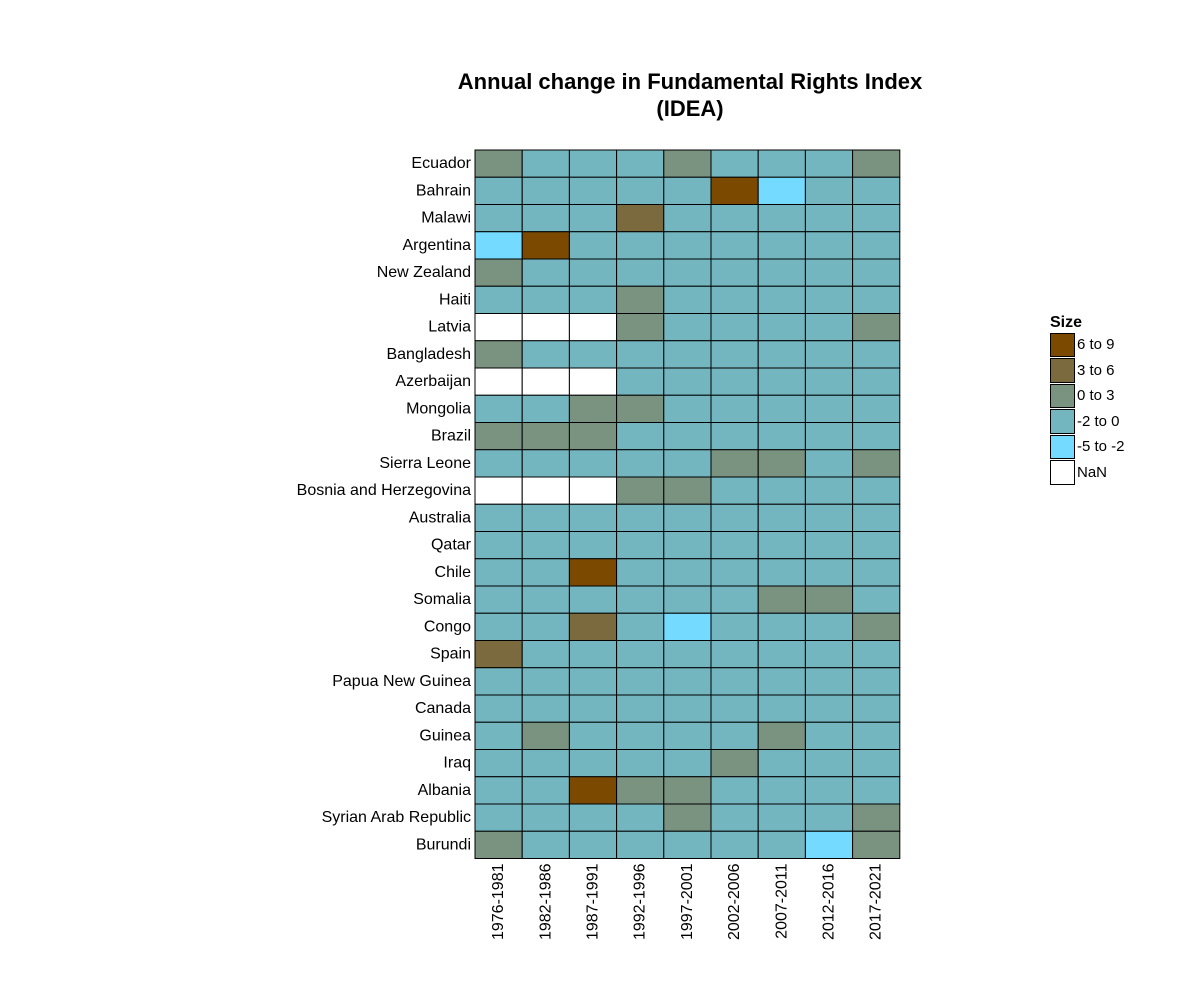 The height and width of the screenshot is (1000, 1200). Describe the element at coordinates (1101, 447) in the screenshot. I see `legend-label: -5 to -2` at that location.